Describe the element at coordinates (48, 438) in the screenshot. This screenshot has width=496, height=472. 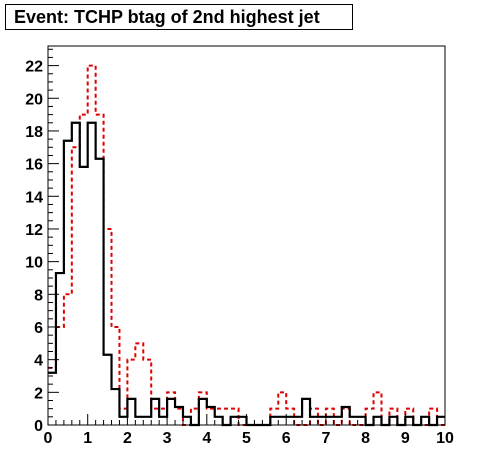
I see `x-tick-label: 0` at that location.